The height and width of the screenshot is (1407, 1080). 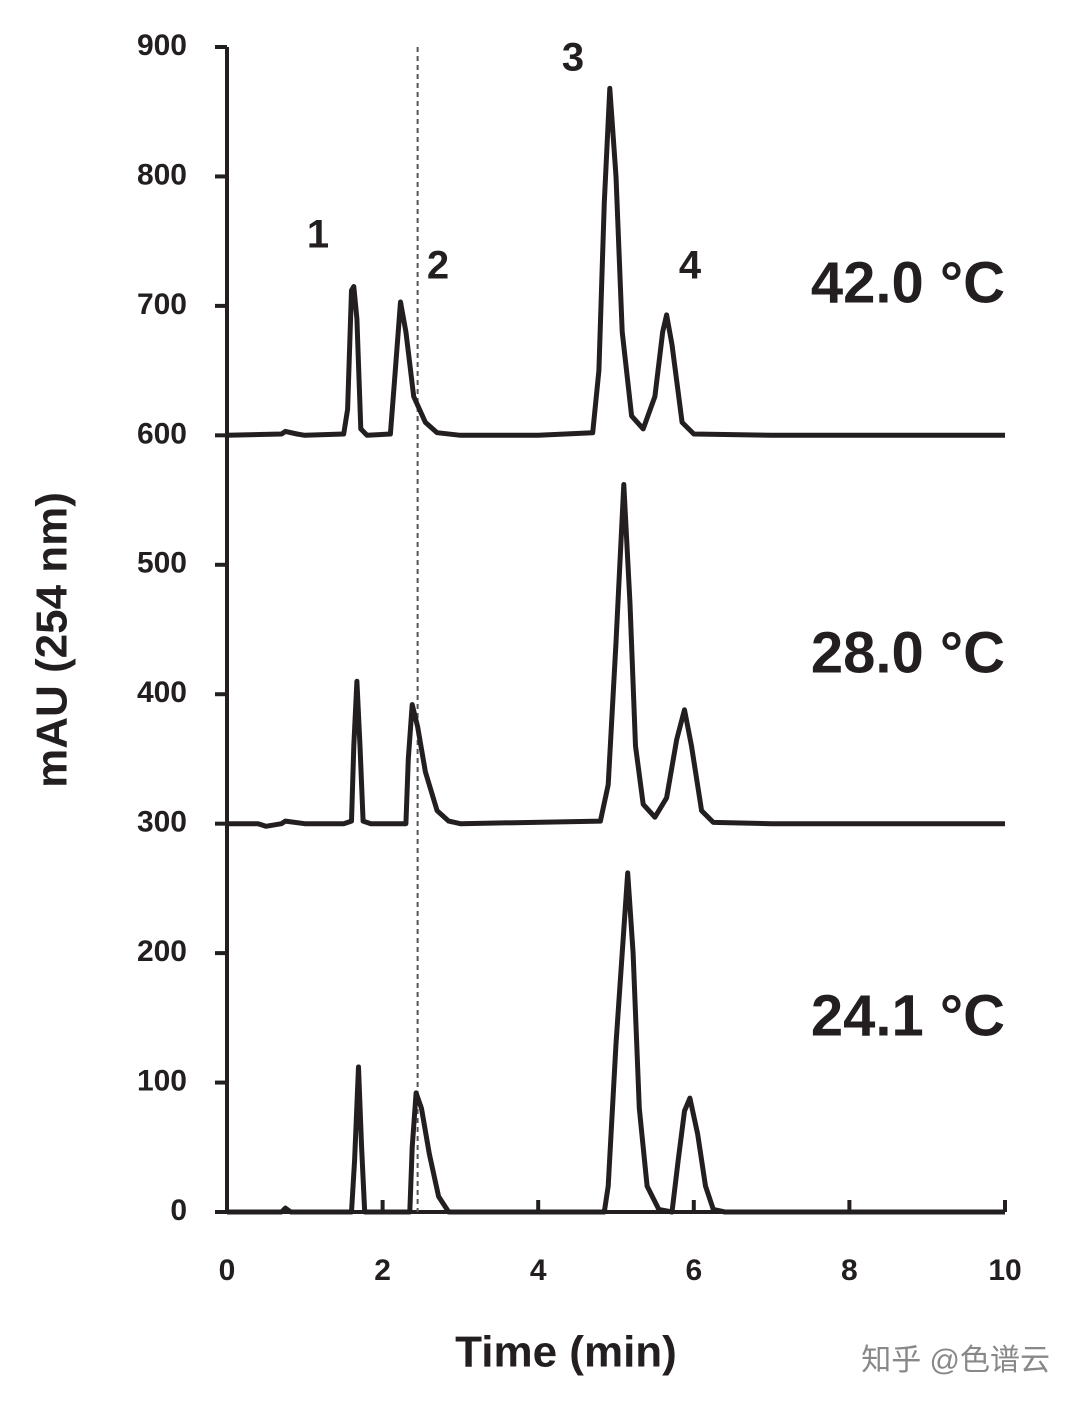 What do you see at coordinates (566, 1352) in the screenshot?
I see `x-axis-label: Time (min)` at bounding box center [566, 1352].